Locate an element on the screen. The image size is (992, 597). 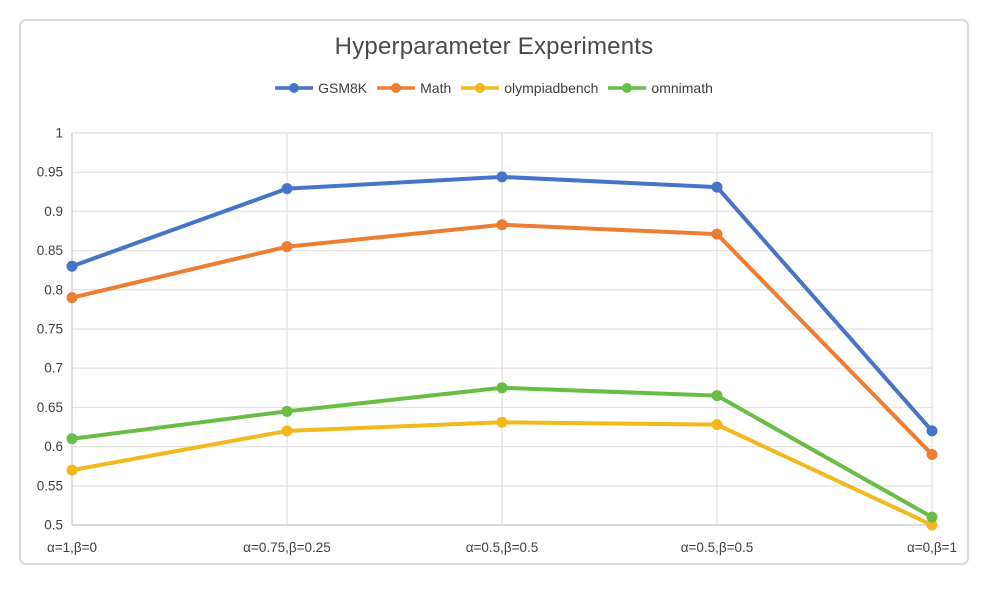
y-axis-tick-label: 0.6 is located at coordinates (53, 446).